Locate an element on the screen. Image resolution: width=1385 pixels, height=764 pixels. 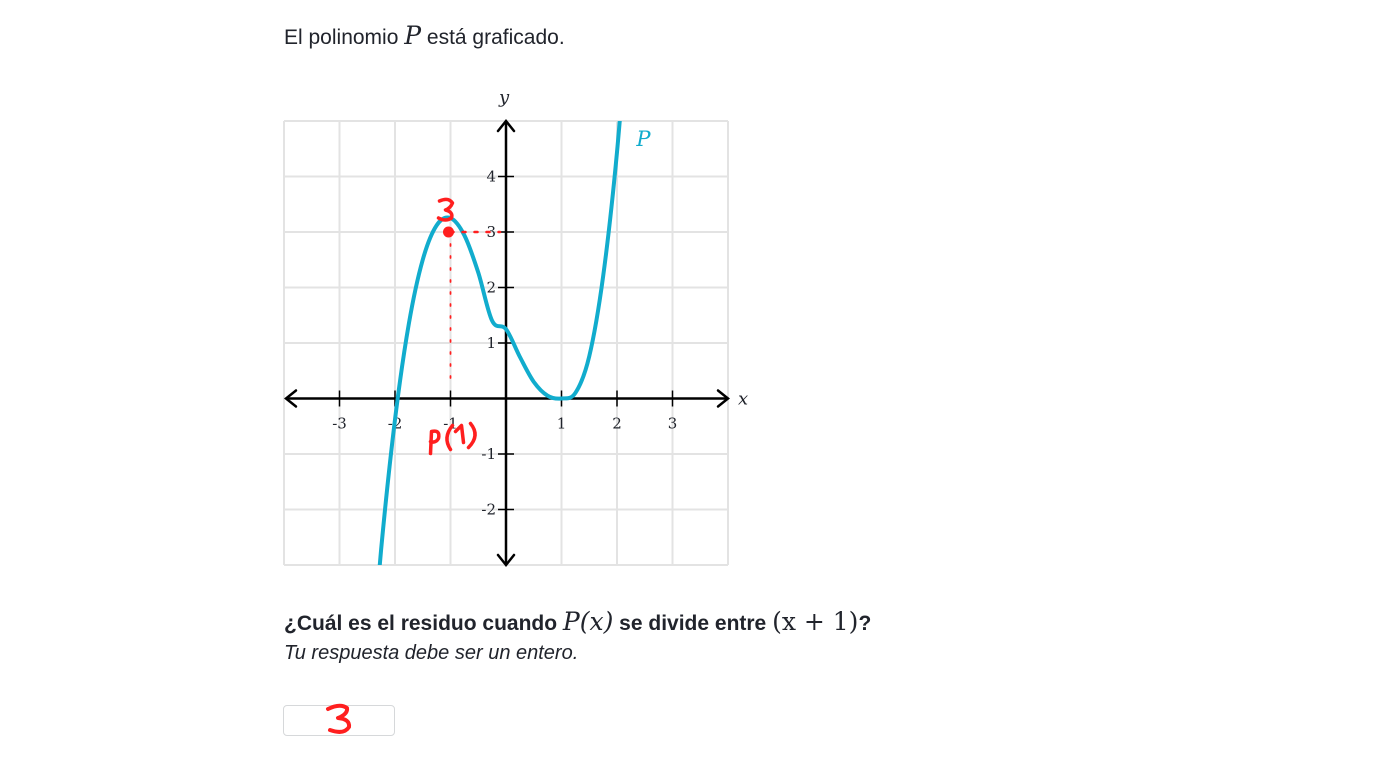
prompt-after: está graficado. is located at coordinates (493, 37).